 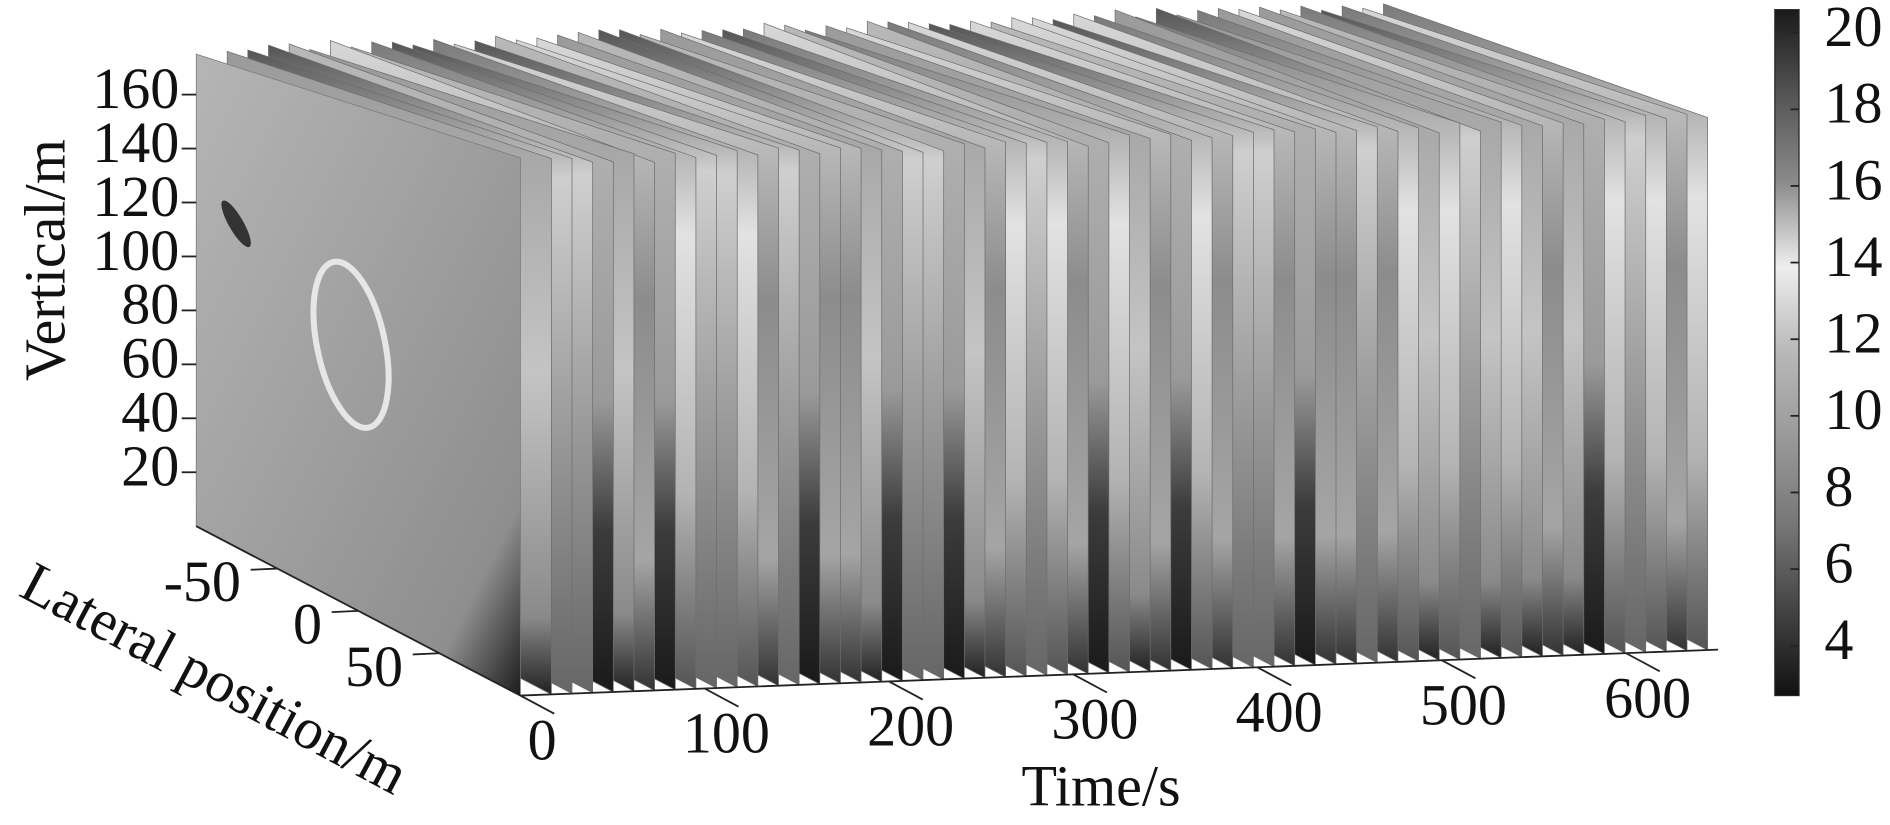 I want to click on left-face, so click(x=358, y=375).